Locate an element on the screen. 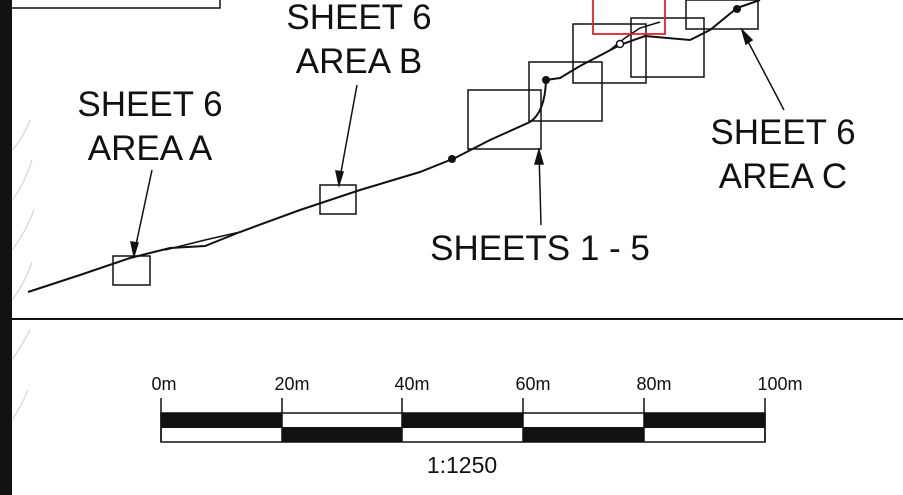  scale-label-100: 100m is located at coordinates (779, 384).